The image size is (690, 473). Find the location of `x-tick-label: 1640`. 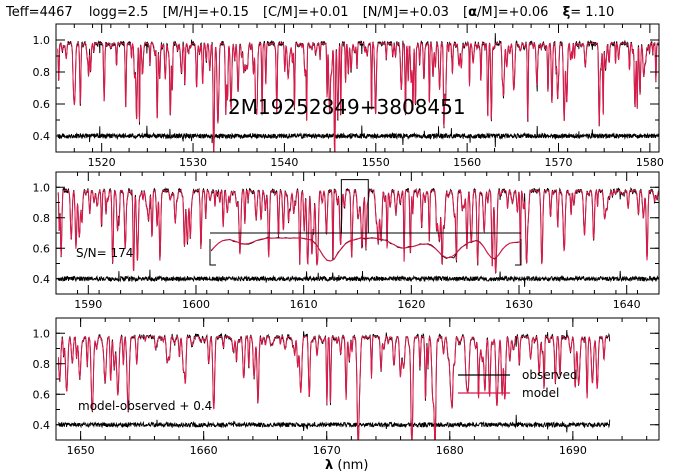

x-tick-label: 1640 is located at coordinates (627, 304).